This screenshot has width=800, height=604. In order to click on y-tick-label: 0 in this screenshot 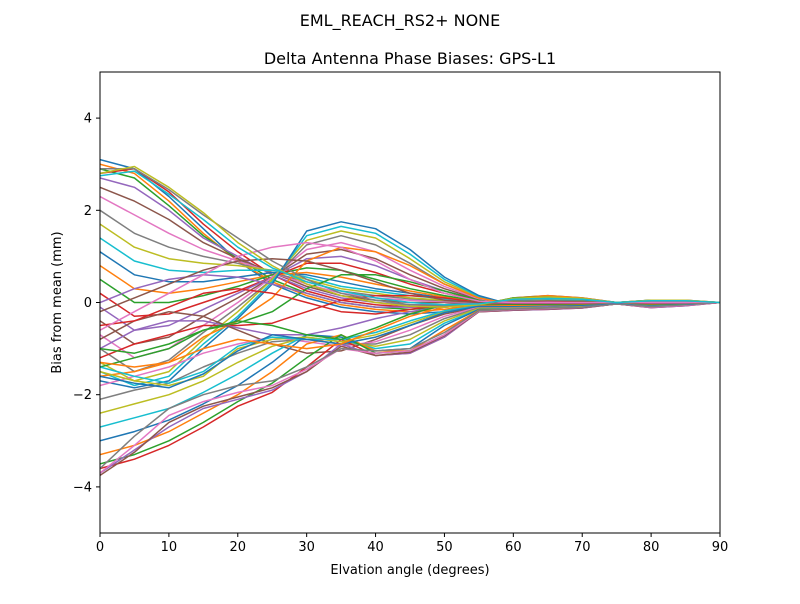, I will do `click(88, 303)`.